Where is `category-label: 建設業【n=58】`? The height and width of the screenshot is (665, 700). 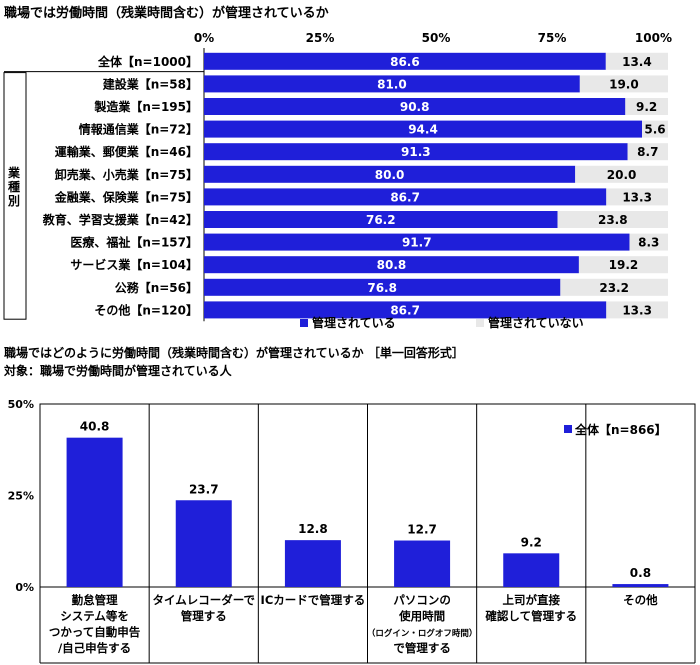 category-label: 建設業【n=58】 is located at coordinates (150, 83).